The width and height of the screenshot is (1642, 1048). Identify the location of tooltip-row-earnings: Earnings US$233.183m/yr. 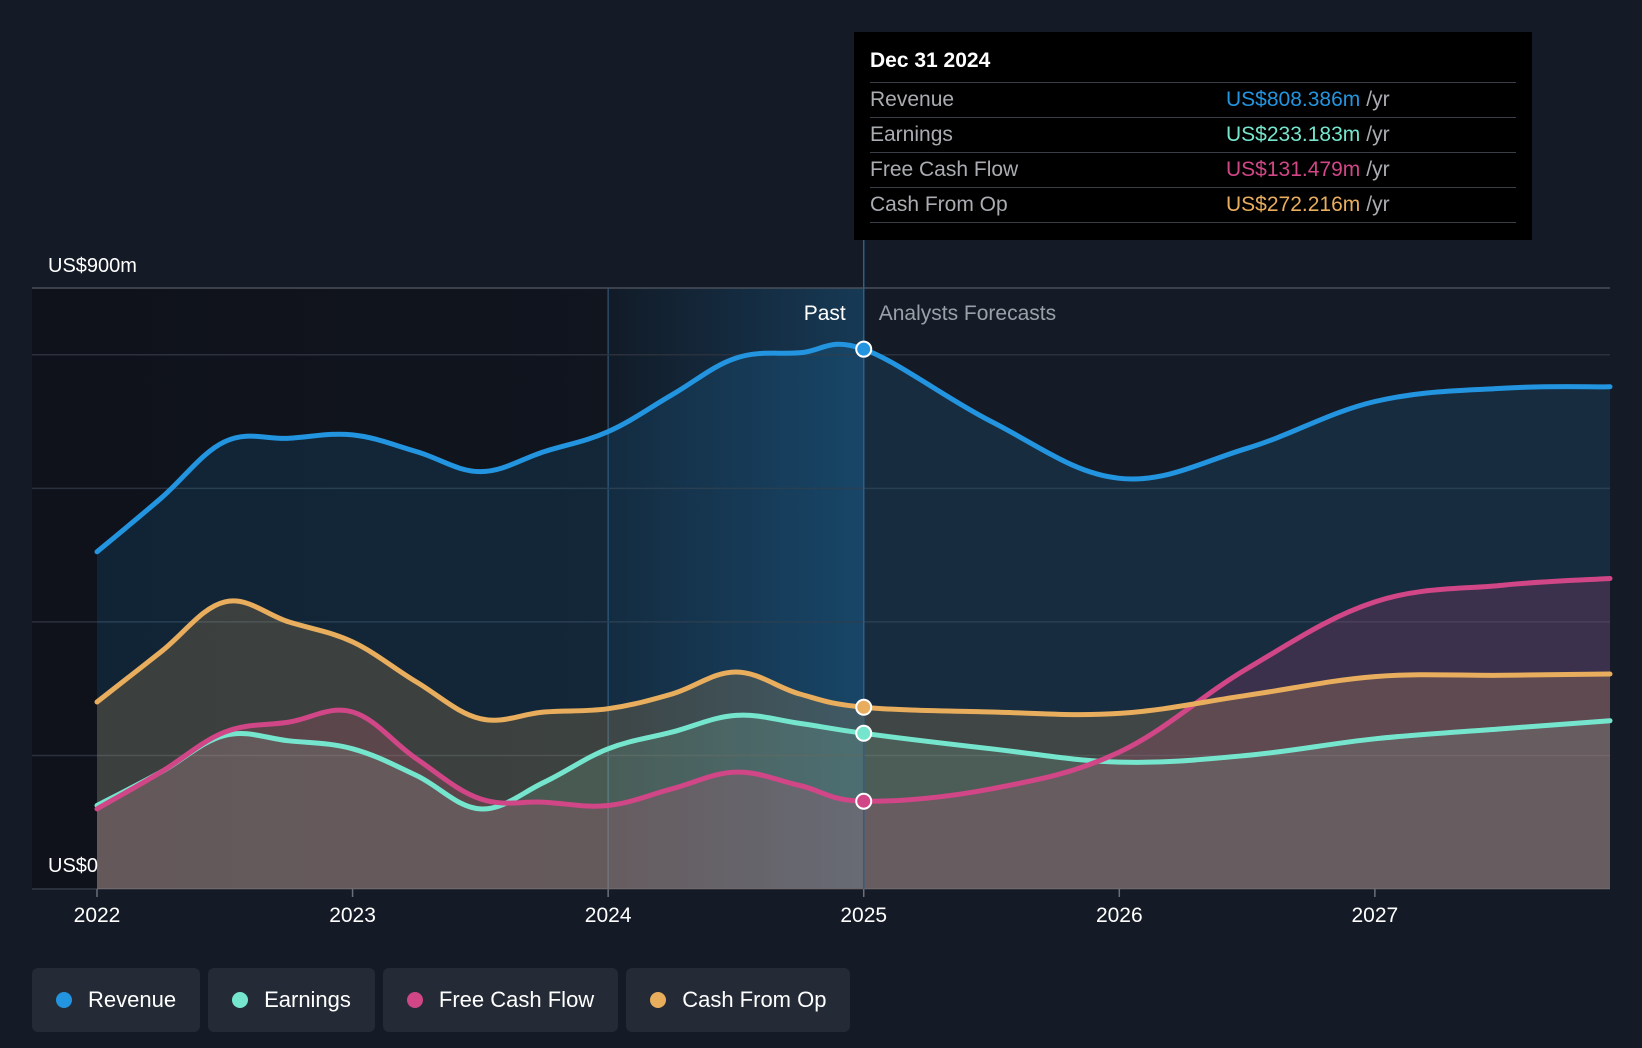
(1193, 134).